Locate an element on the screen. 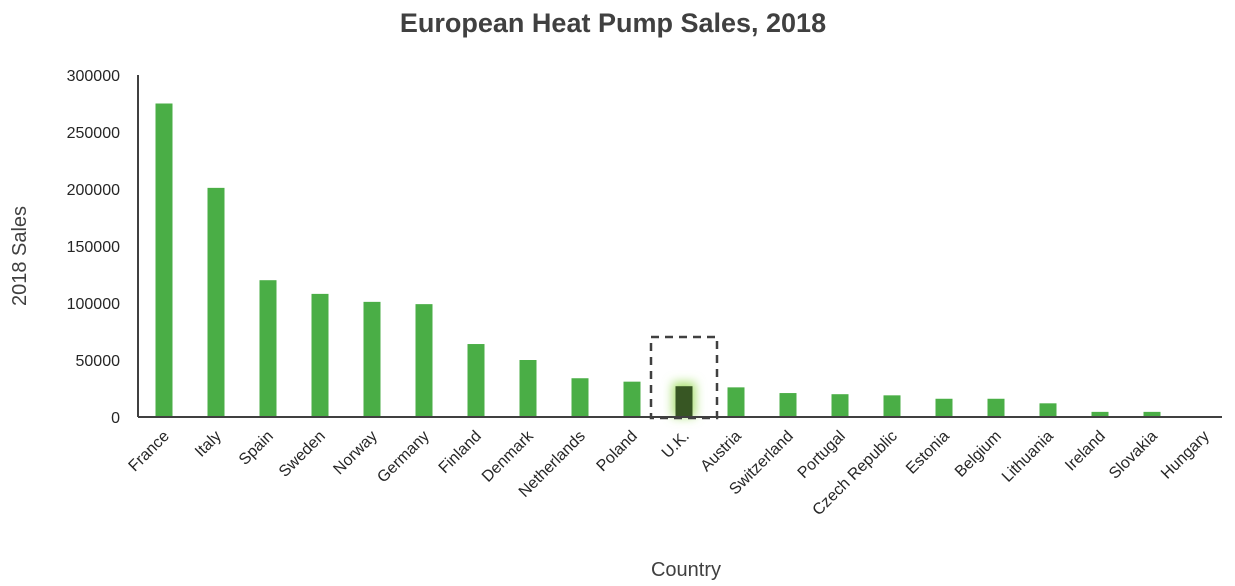 Image resolution: width=1235 pixels, height=586 pixels. y-tick-label: 200000 is located at coordinates (93, 190).